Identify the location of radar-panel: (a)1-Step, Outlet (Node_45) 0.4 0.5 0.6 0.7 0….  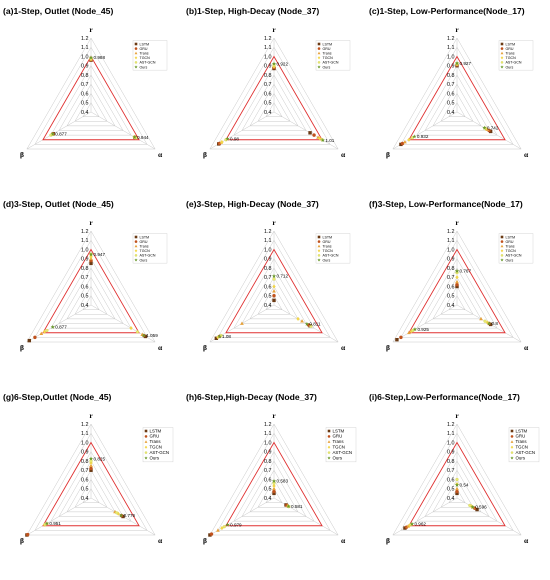
(91, 96).